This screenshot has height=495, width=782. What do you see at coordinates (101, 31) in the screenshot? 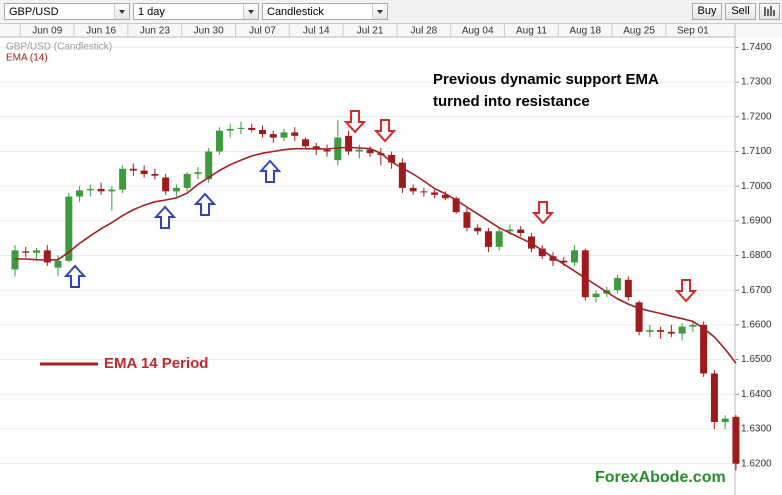
I see `x-tick-label: Jun 16` at bounding box center [101, 31].